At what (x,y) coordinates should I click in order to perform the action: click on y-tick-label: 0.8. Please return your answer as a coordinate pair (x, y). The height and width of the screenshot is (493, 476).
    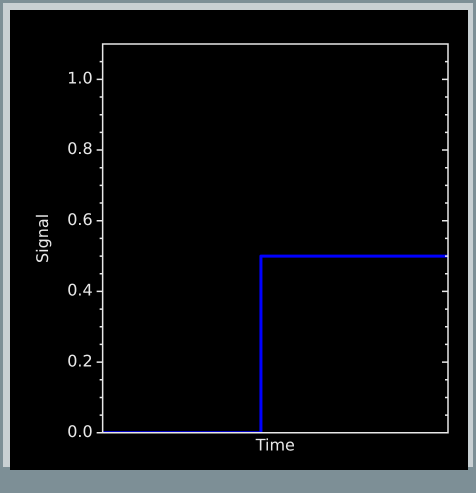
    Looking at the image, I should click on (80, 148).